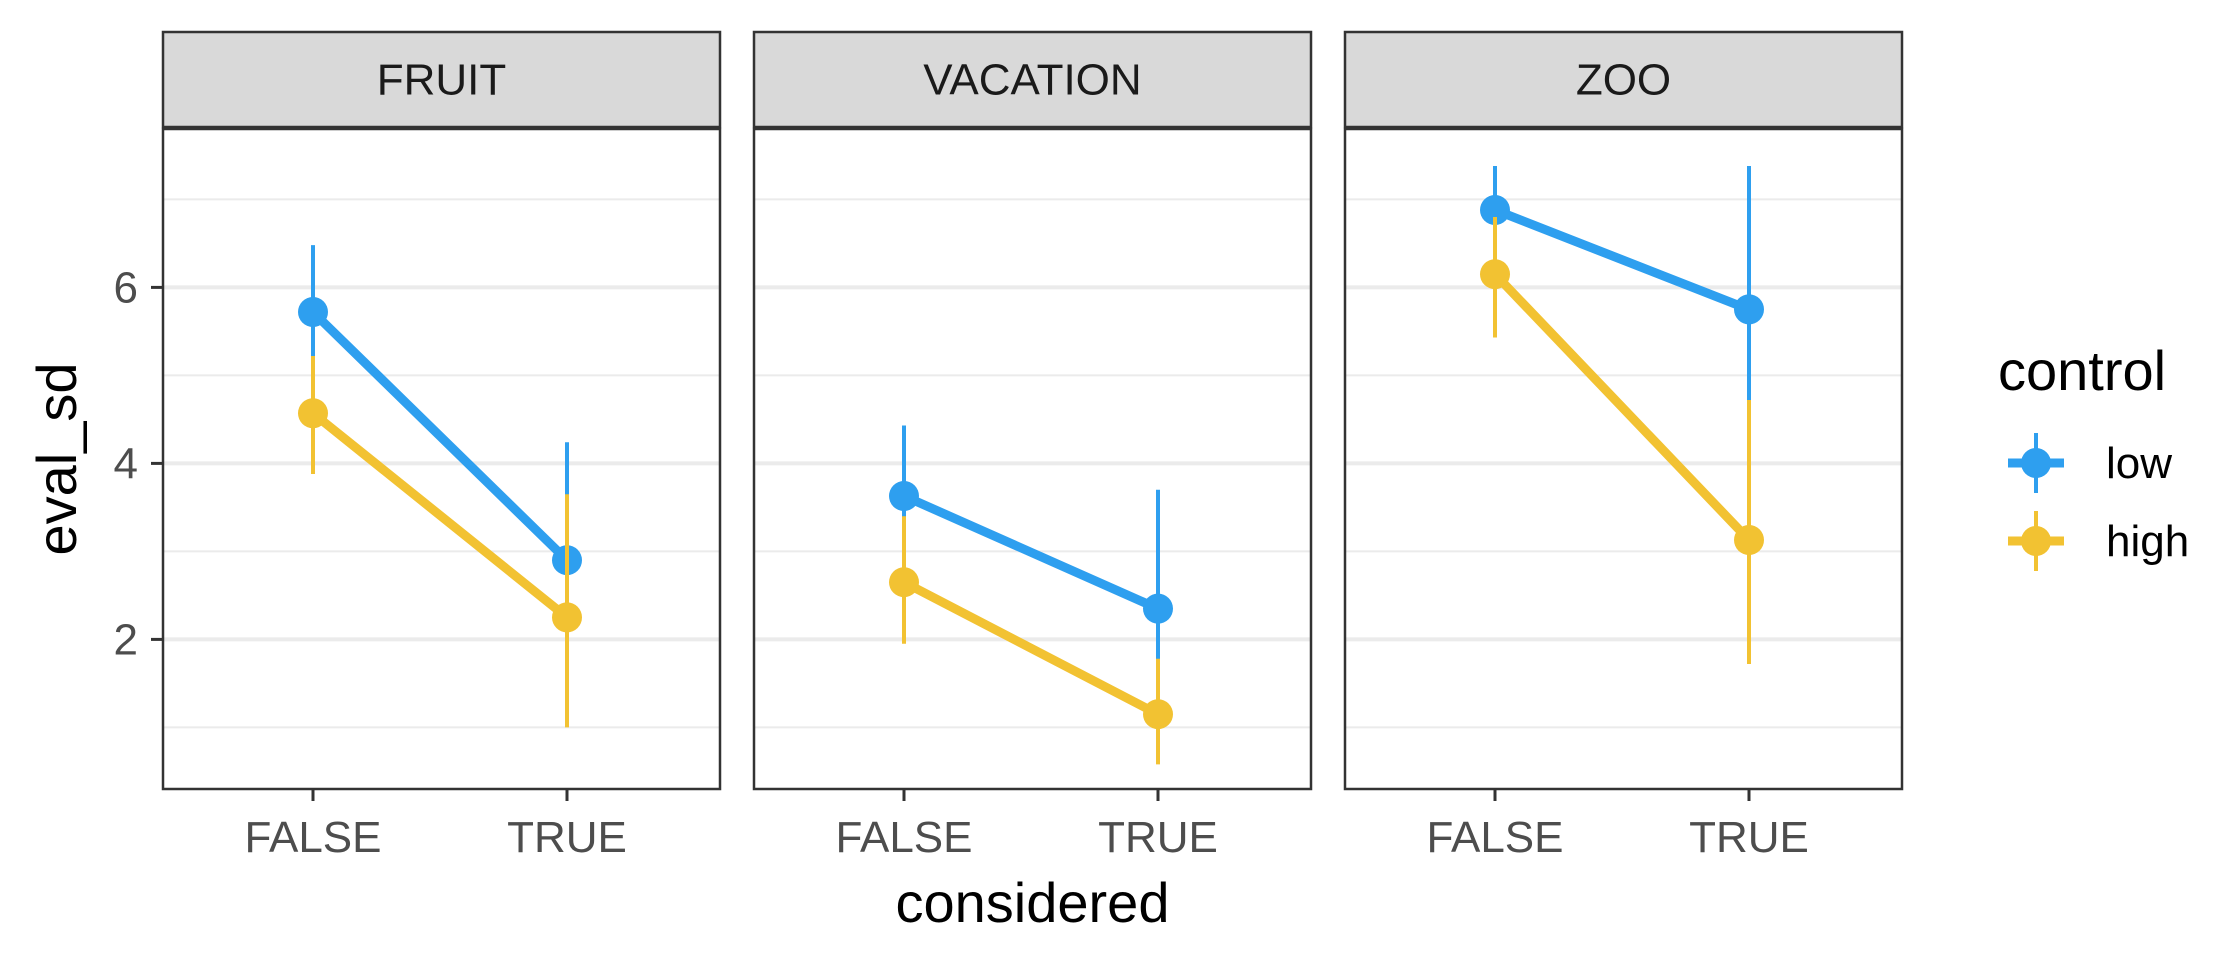 Image resolution: width=2240 pixels, height=960 pixels. What do you see at coordinates (2082, 370) in the screenshot?
I see `legend-title: control` at bounding box center [2082, 370].